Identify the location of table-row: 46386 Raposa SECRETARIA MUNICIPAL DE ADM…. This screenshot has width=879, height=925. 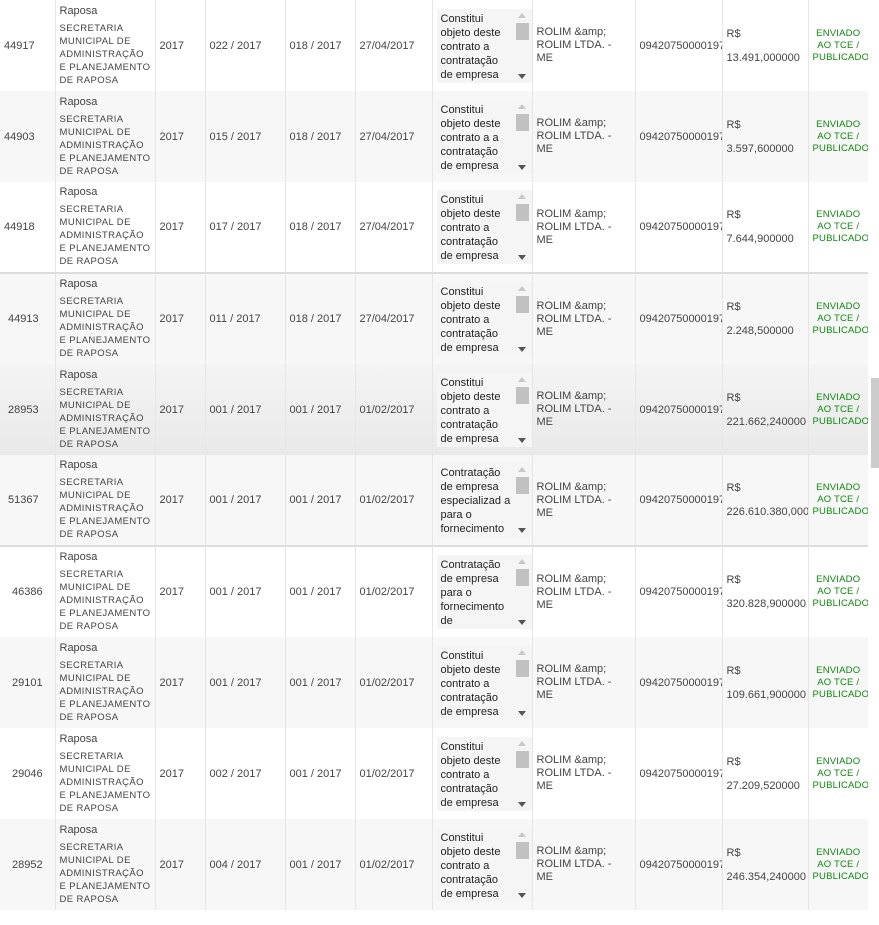
(434, 591).